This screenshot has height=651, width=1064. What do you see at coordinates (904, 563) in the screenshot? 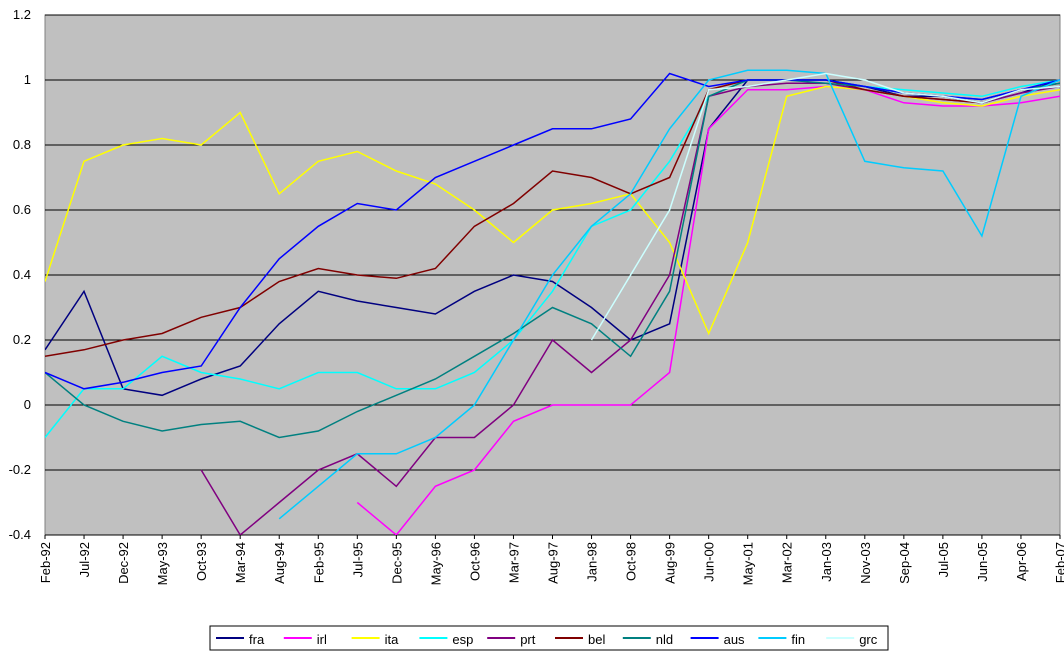
I see `x-tick-label: Sep-04` at bounding box center [904, 563].